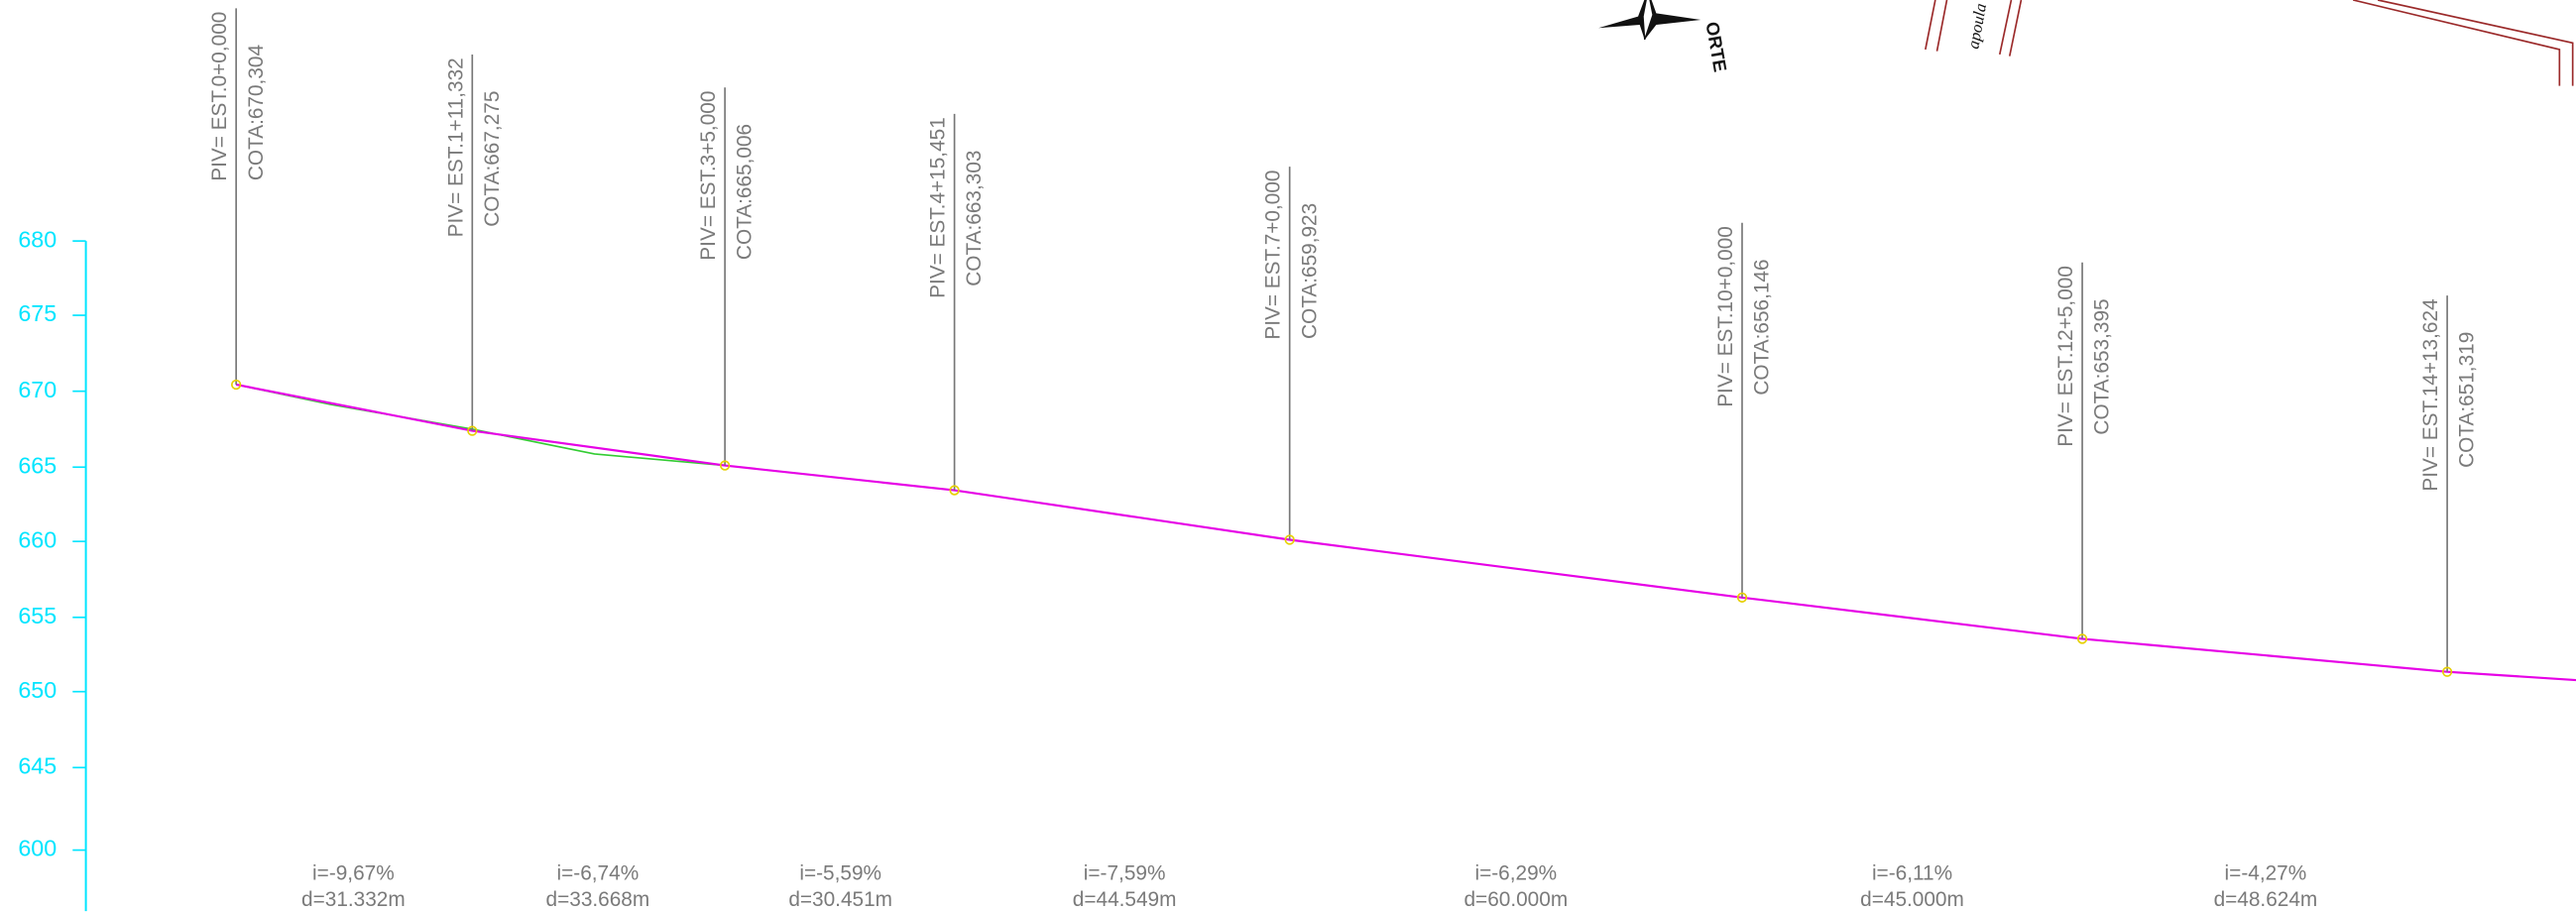 Image resolution: width=2576 pixels, height=912 pixels. I want to click on y-tick-label: 660, so click(38, 539).